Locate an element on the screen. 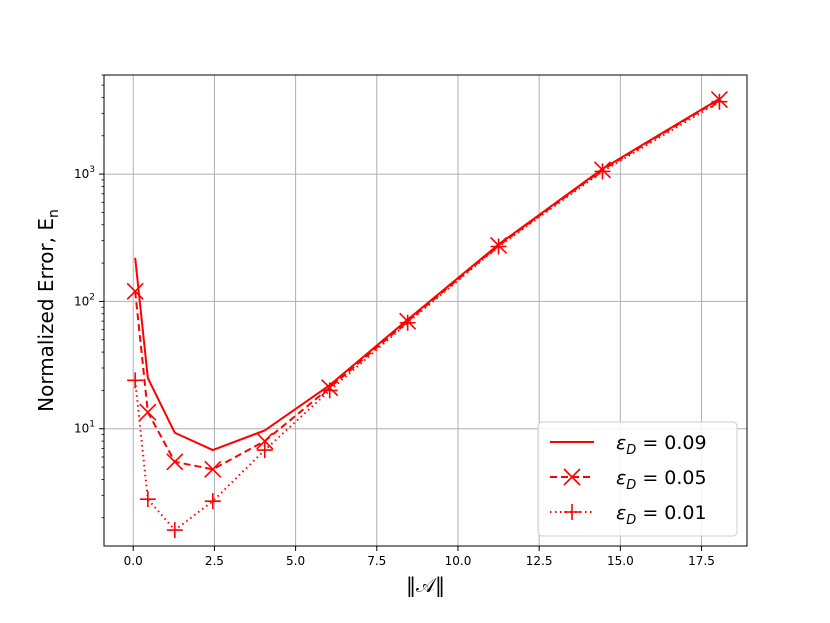 This screenshot has height=623, width=830. legend-label-value: = 0.05 is located at coordinates (671, 478).